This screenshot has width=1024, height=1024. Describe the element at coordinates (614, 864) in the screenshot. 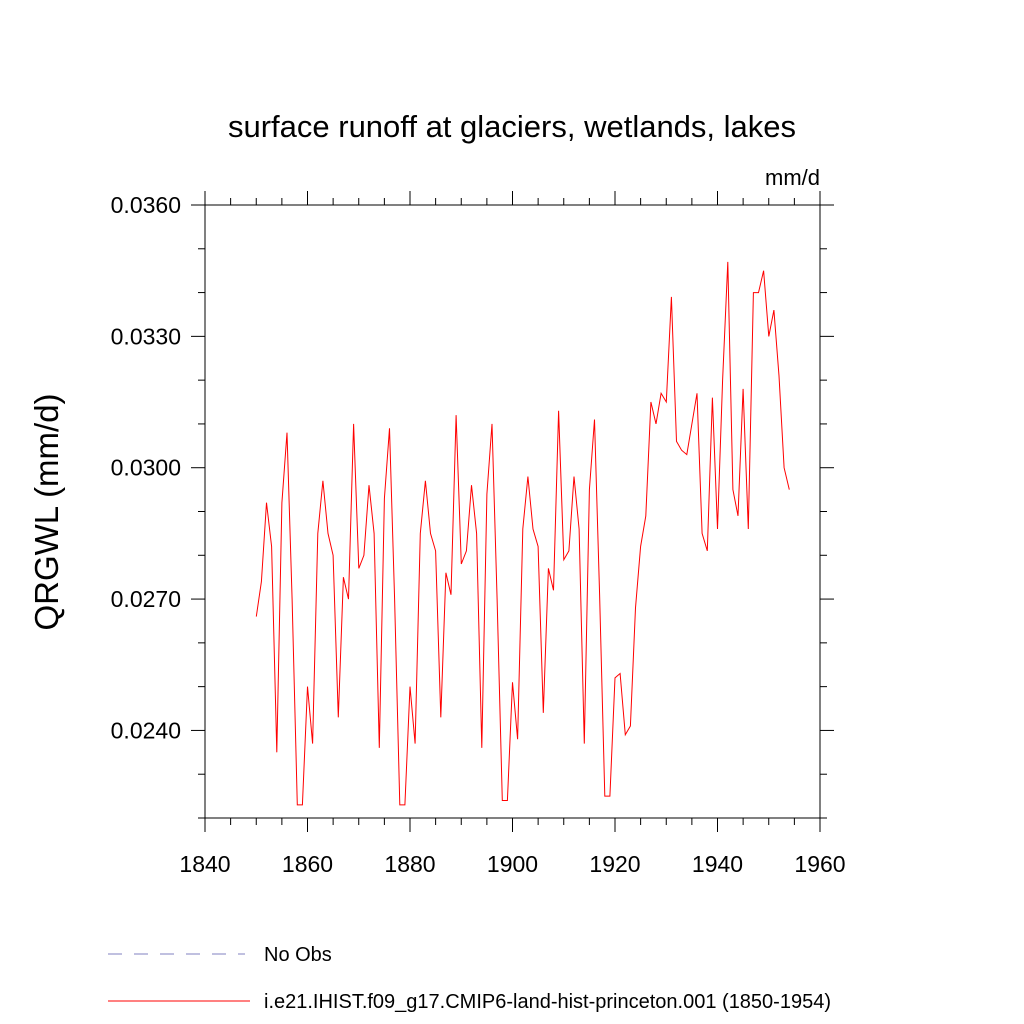

I see `x-tick-label: 1920` at that location.